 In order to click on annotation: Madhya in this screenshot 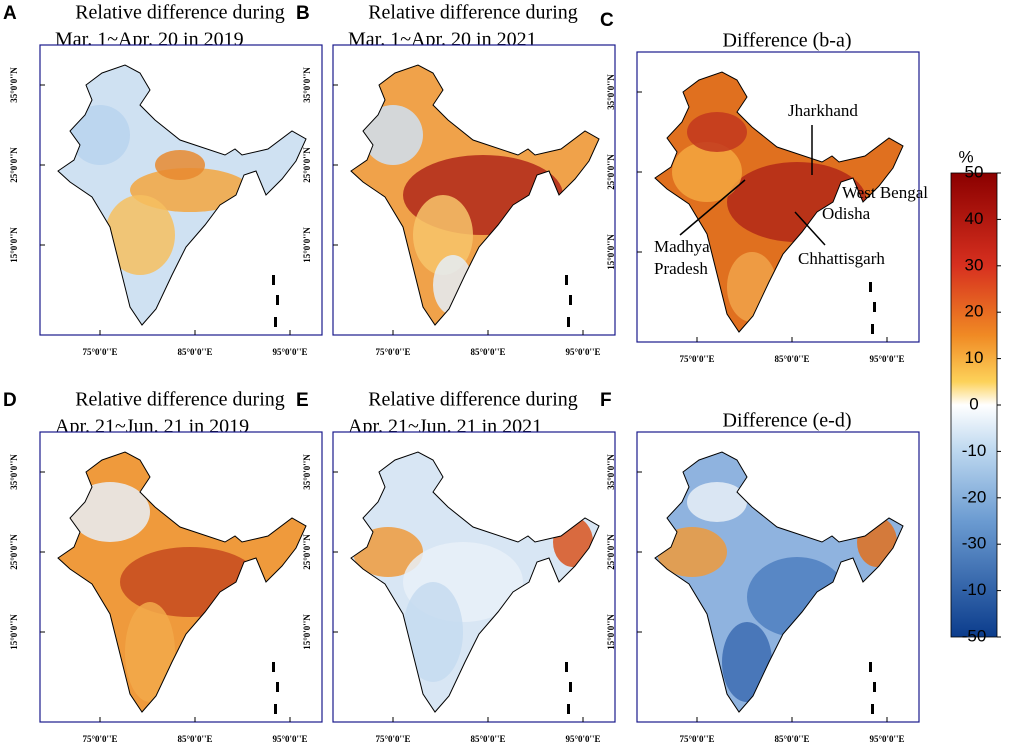, I will do `click(682, 246)`.